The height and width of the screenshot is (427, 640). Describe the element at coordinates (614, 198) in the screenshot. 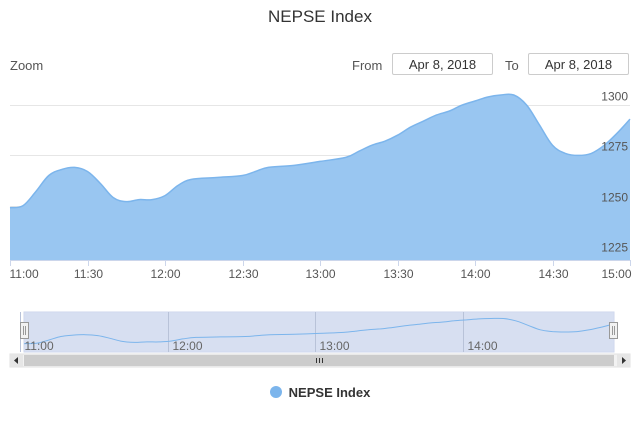

I see `y-tick-label: 1250` at that location.